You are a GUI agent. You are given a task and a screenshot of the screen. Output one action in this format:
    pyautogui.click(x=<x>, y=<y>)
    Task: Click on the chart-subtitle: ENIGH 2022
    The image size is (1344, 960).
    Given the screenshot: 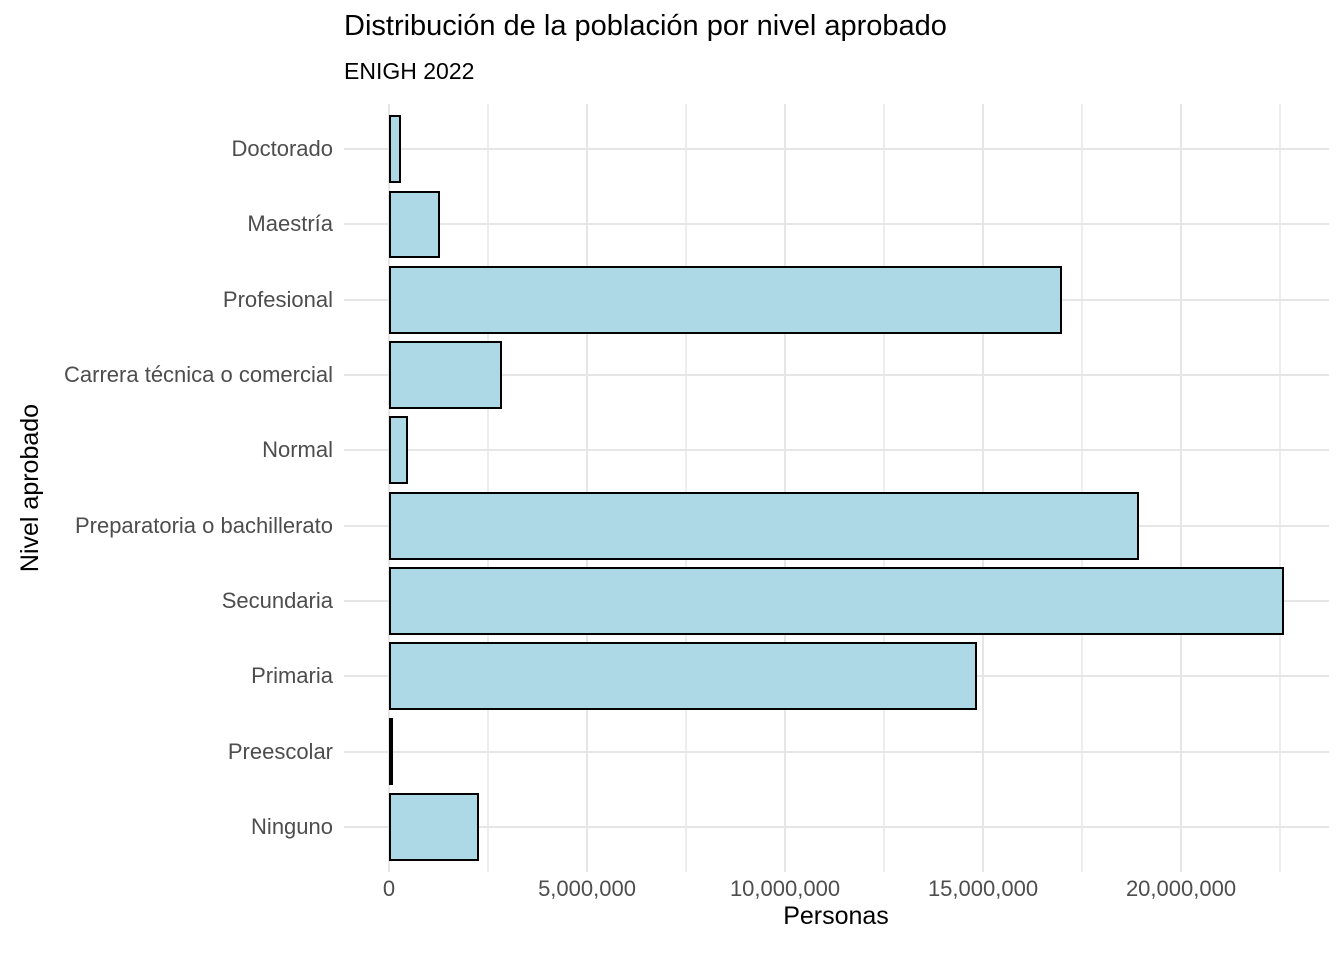 What is the action you would take?
    pyautogui.click(x=409, y=71)
    